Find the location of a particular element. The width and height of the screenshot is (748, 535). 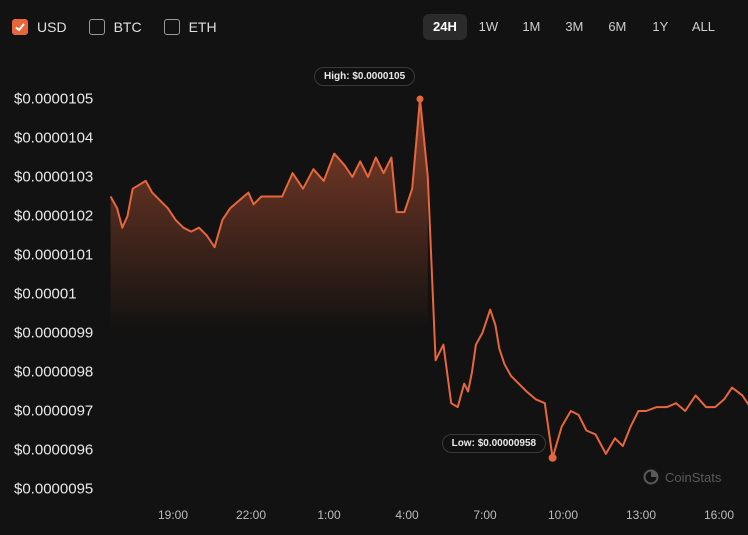

y-tick-label: $0.0000098 is located at coordinates (54, 372).